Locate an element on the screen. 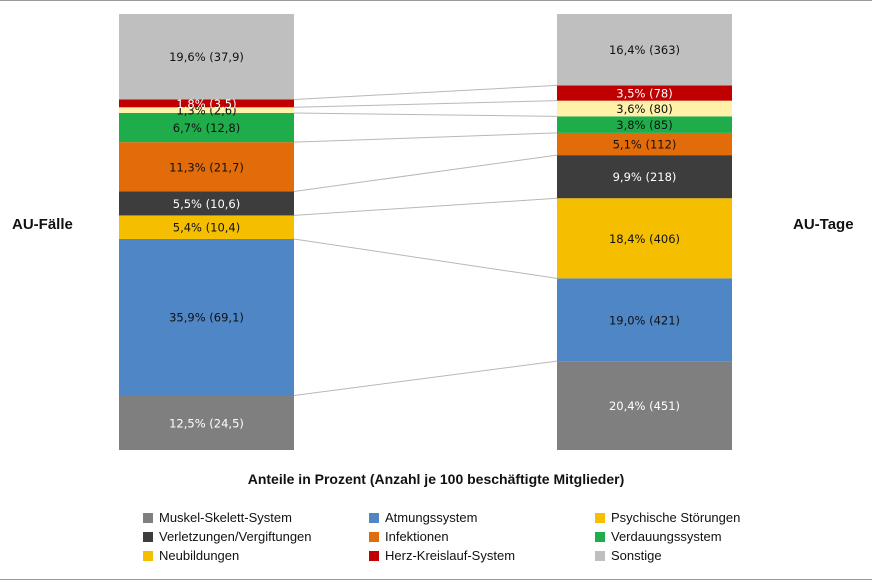 The height and width of the screenshot is (580, 872). legend-label: Sonstige is located at coordinates (636, 555).